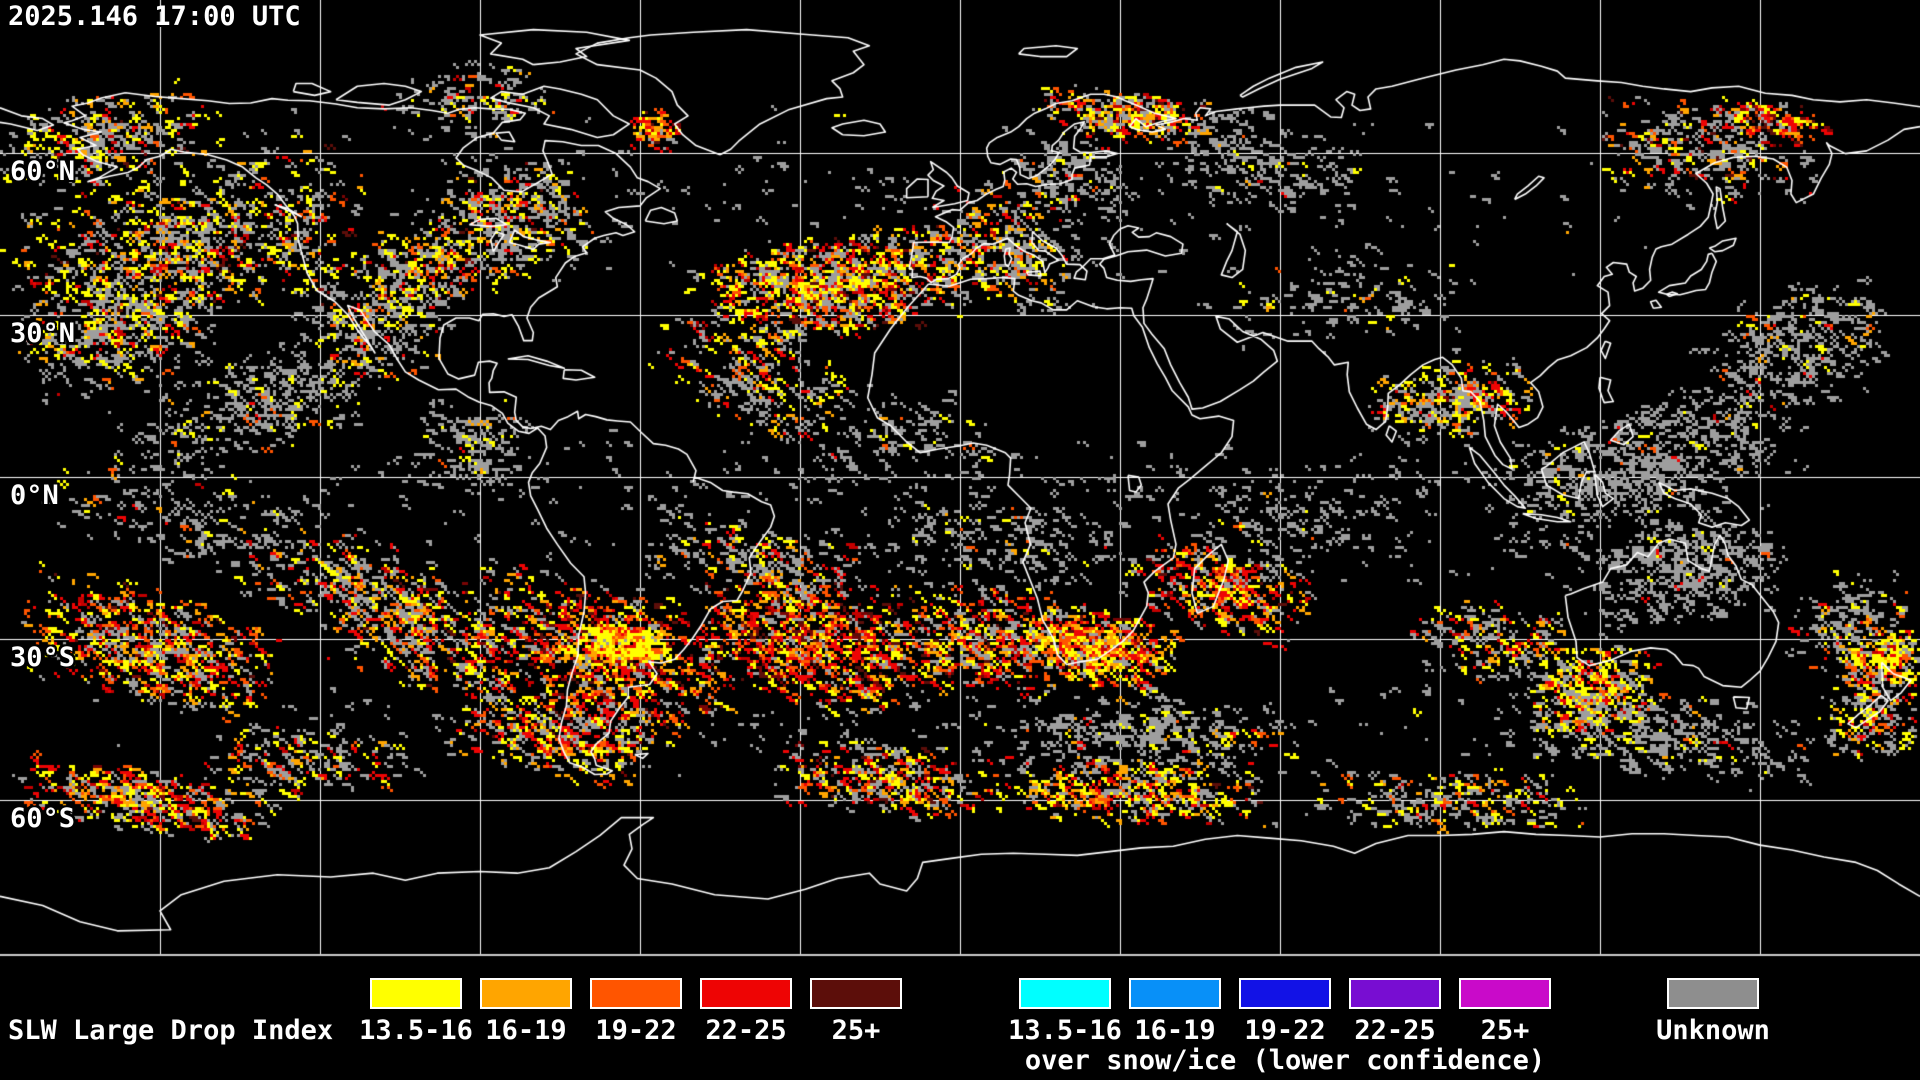  I want to click on legend-label-slw-4: 25+, so click(856, 1030).